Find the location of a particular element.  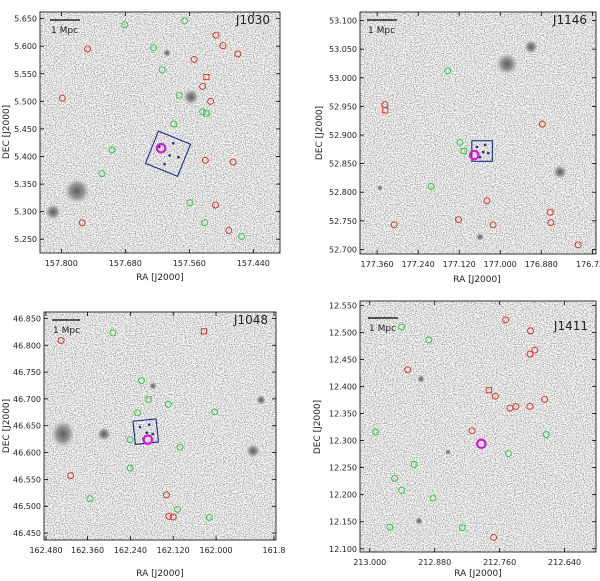

y-tick-label: 53.100 is located at coordinates (343, 21).